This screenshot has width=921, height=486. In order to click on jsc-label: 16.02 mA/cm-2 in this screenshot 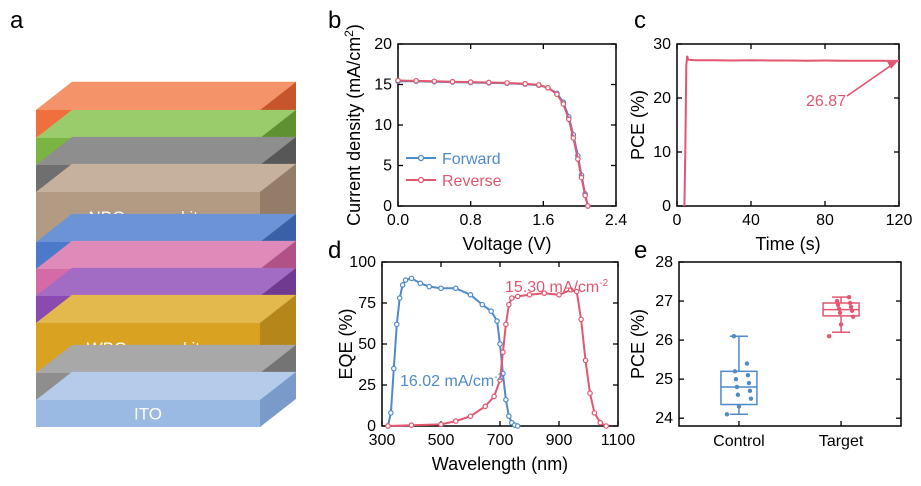, I will do `click(452, 381)`.